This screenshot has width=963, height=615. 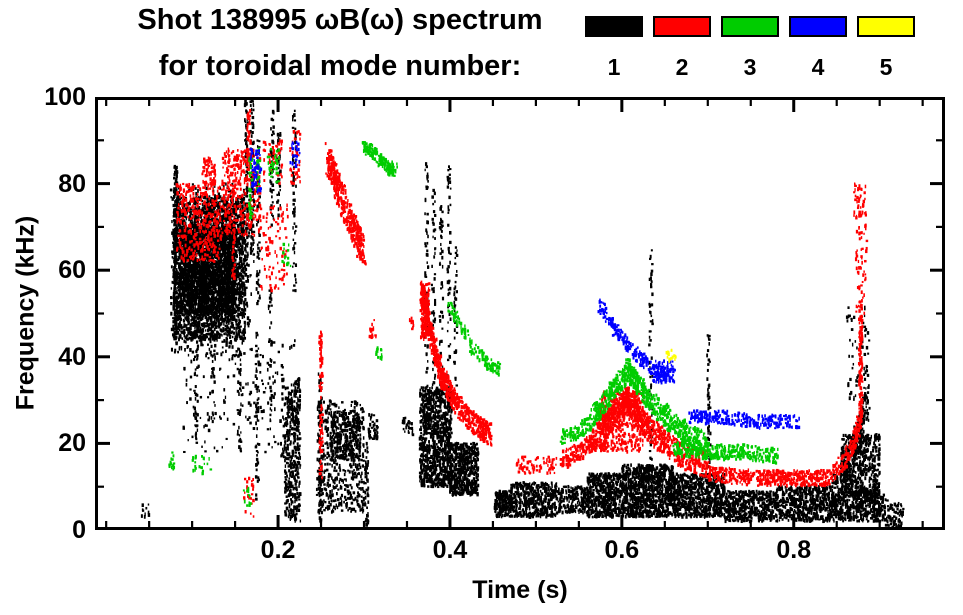 I want to click on y-tick-label: 100, so click(x=65, y=97).